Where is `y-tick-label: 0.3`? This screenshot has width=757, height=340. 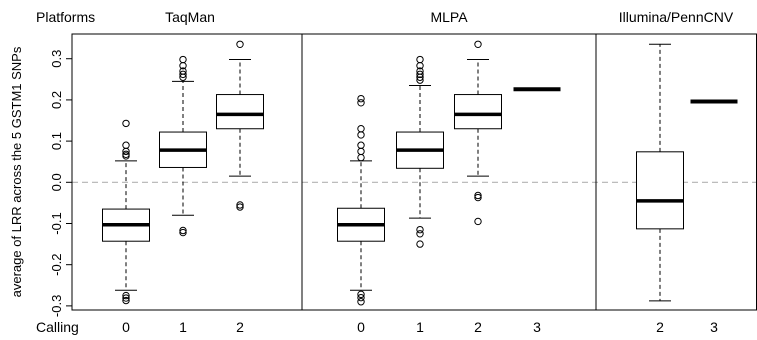 y-tick-label: 0.3 is located at coordinates (56, 59).